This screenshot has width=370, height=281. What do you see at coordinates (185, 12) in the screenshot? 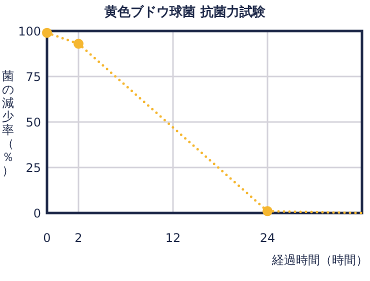
I see `chart-title: 黄色ブドウ球菌 抗菌力試験` at bounding box center [185, 12].